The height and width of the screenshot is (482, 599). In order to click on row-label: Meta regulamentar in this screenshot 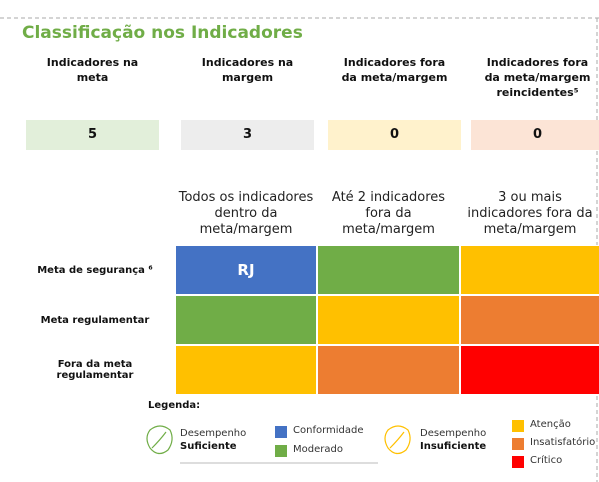, I will do `click(95, 320)`.